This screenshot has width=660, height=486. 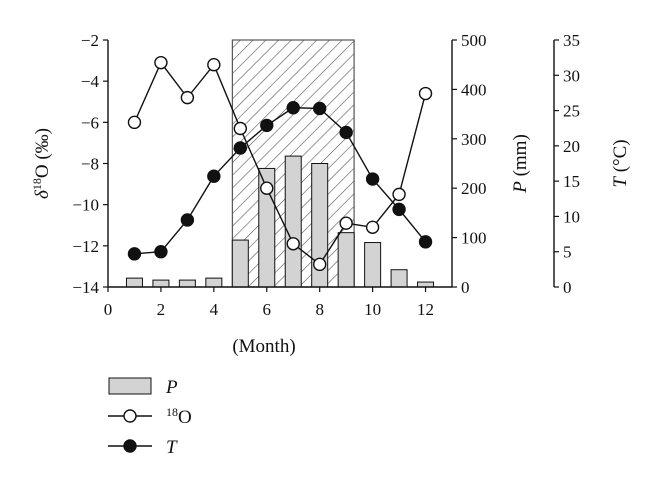 What do you see at coordinates (90, 122) in the screenshot?
I see `left-tick-label: −6` at bounding box center [90, 122].